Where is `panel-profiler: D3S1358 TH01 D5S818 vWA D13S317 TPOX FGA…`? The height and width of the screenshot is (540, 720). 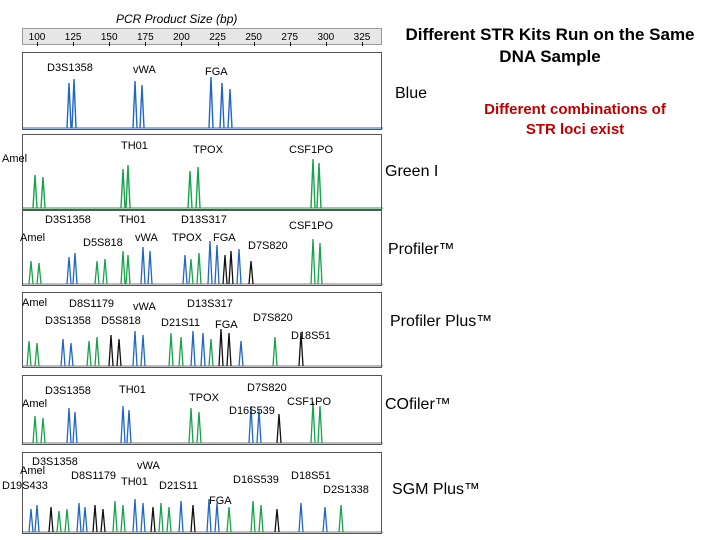 panel-profiler: D3S1358 TH01 D5S818 vWA D13S317 TPOX FGA… is located at coordinates (202, 248).